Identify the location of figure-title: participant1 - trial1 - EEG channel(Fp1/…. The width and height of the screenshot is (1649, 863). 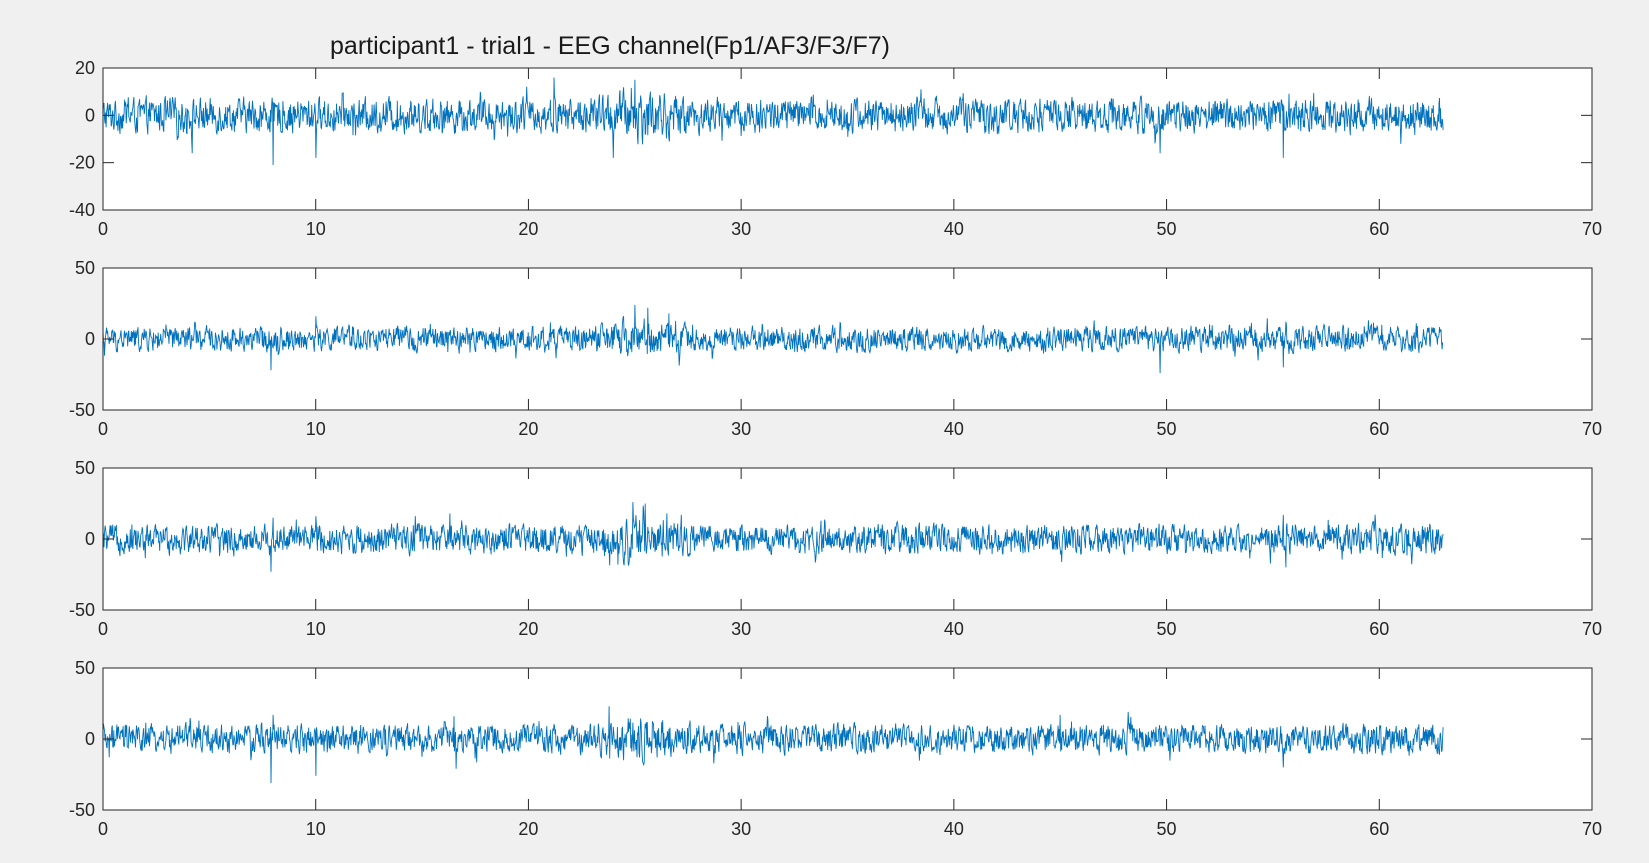
(610, 46).